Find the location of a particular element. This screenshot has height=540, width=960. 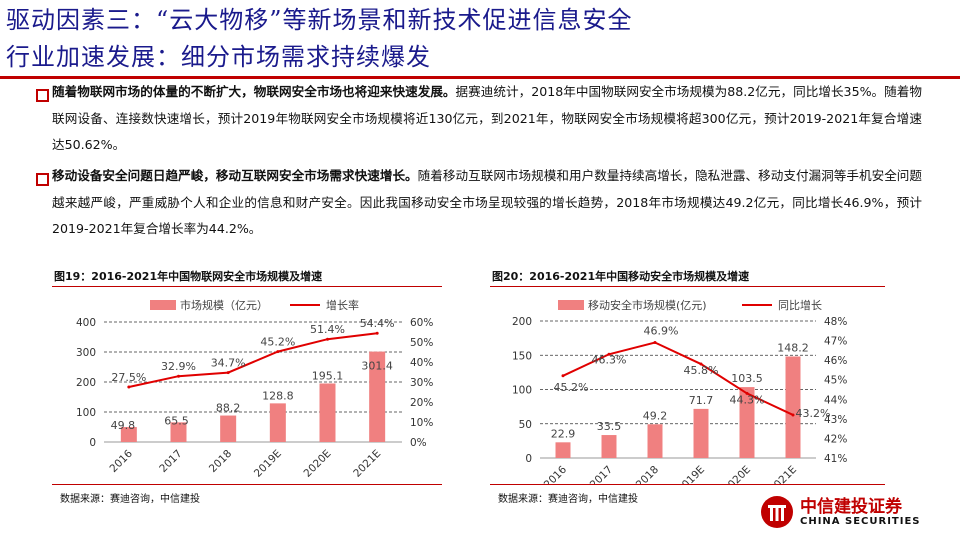

y2-tick-label: 46% is located at coordinates (835, 361).